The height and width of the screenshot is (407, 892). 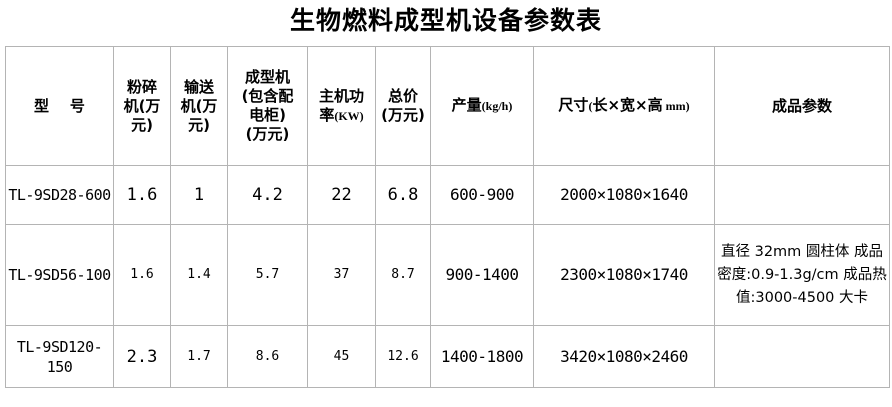 What do you see at coordinates (199, 275) in the screenshot?
I see `cell-conveyor: 1.4` at bounding box center [199, 275].